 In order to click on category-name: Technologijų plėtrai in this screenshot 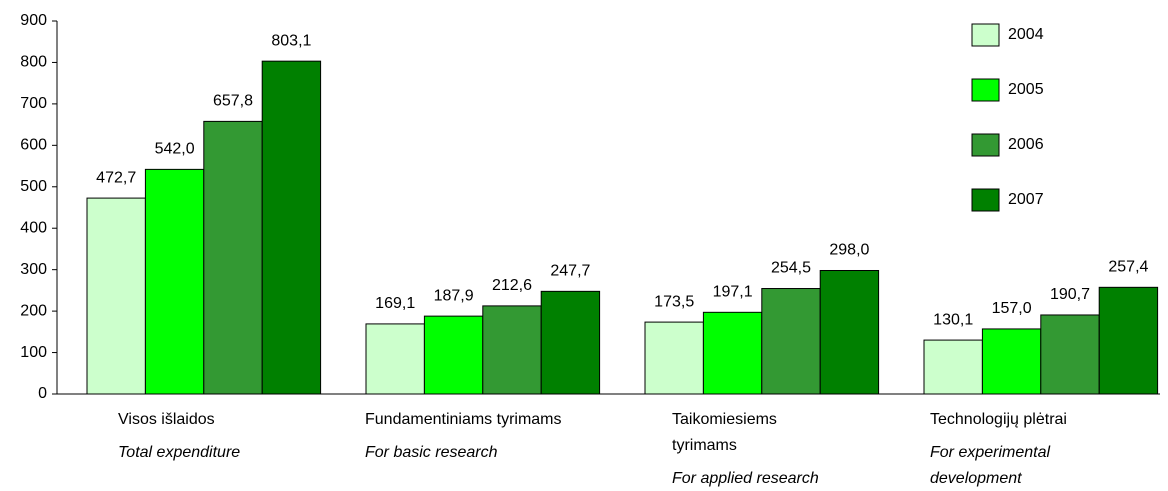, I will do `click(998, 419)`.